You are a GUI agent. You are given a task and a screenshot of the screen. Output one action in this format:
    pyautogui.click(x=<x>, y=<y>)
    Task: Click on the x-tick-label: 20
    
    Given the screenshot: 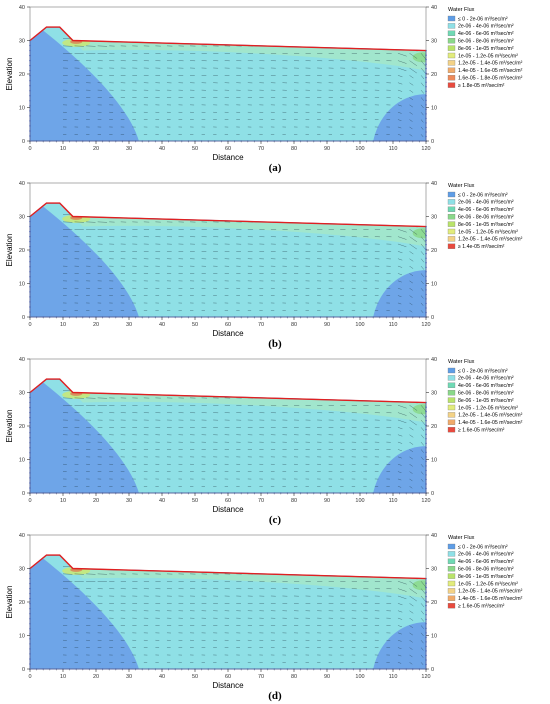 What is the action you would take?
    pyautogui.click(x=96, y=501)
    